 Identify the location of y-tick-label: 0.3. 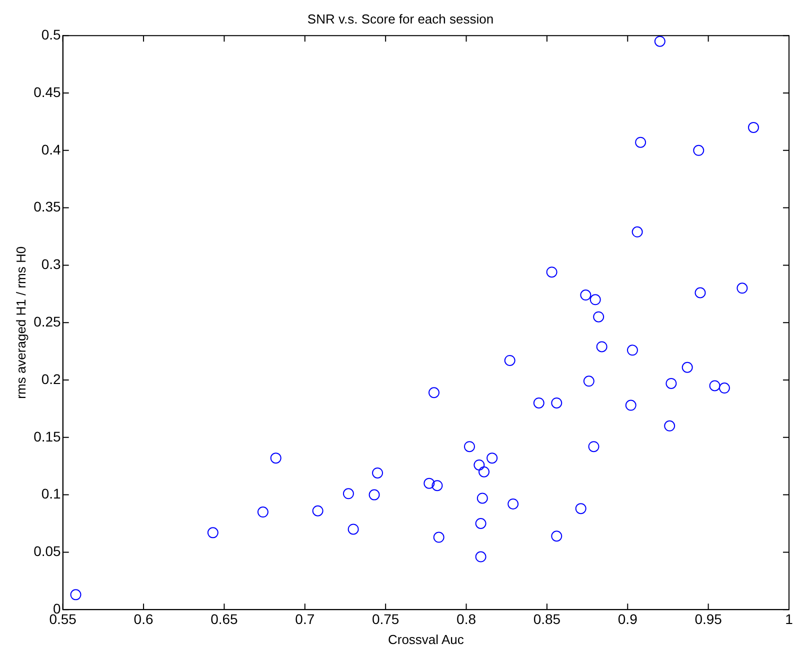
(51, 264).